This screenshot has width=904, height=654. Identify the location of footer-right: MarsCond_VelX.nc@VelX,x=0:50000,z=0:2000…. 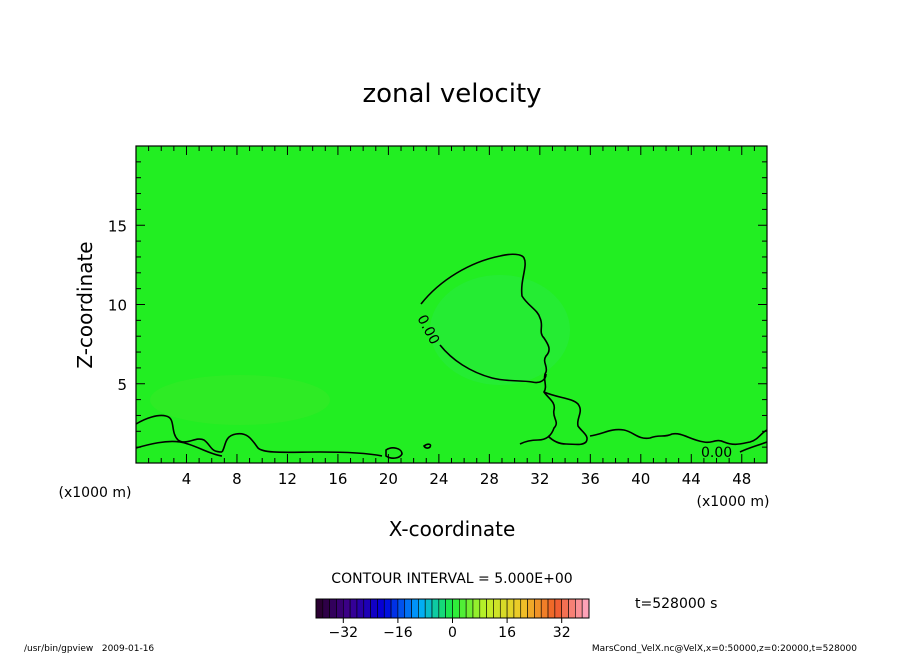
(724, 649).